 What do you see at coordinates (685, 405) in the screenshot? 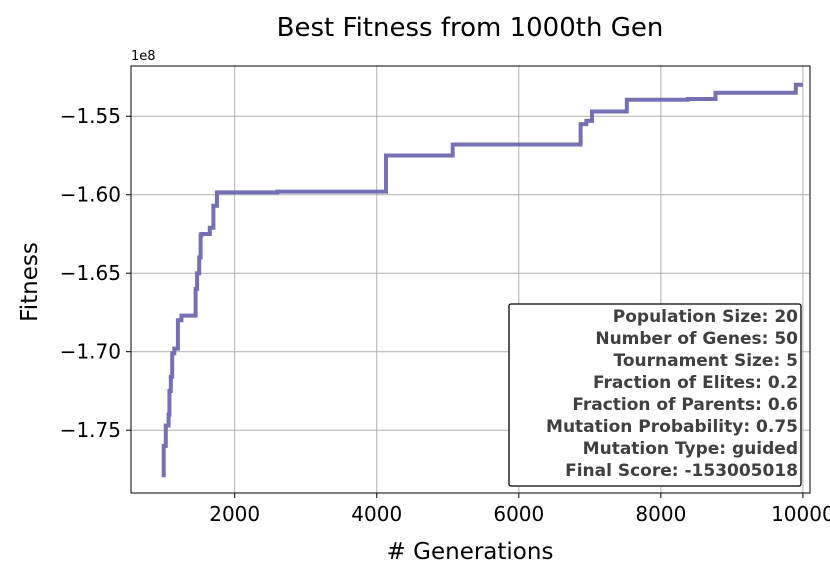
I see `annotation-line: Fraction of Parents: 0.6` at bounding box center [685, 405].